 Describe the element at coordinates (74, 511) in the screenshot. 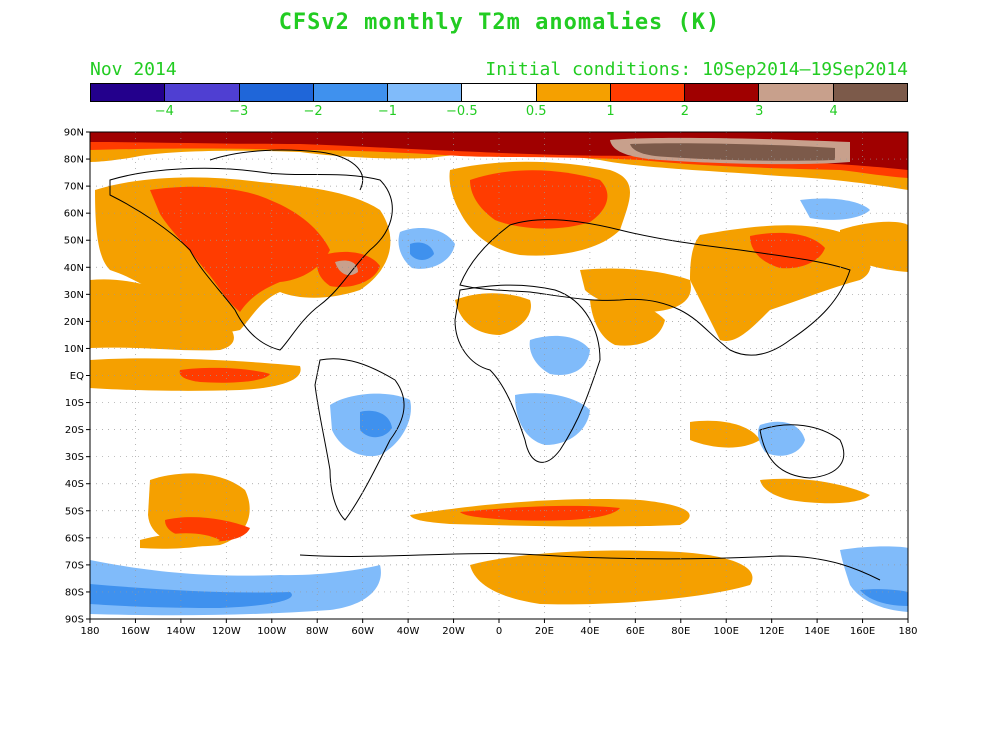

I see `latitude-label: 50S` at that location.